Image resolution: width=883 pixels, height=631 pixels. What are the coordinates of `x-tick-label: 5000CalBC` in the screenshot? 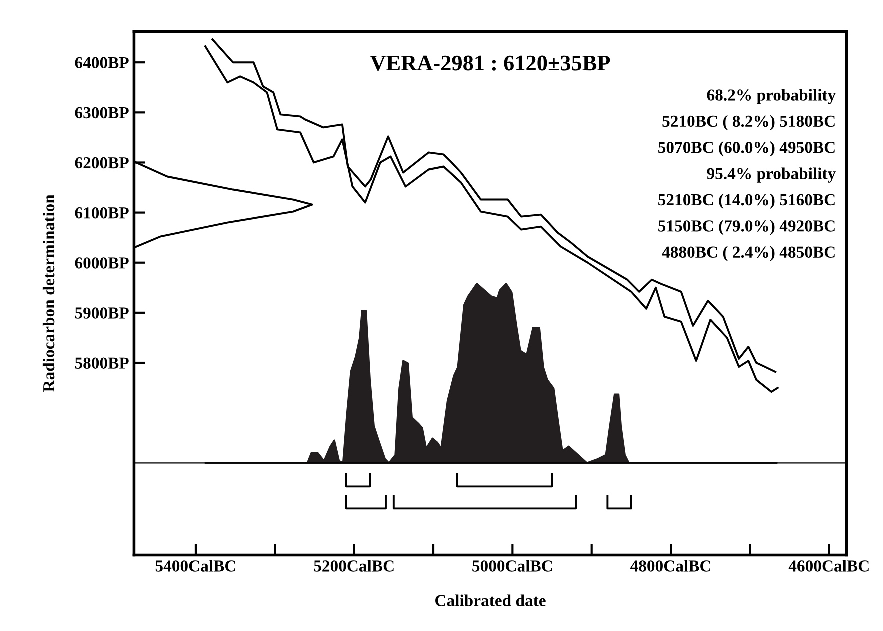 It's located at (512, 566).